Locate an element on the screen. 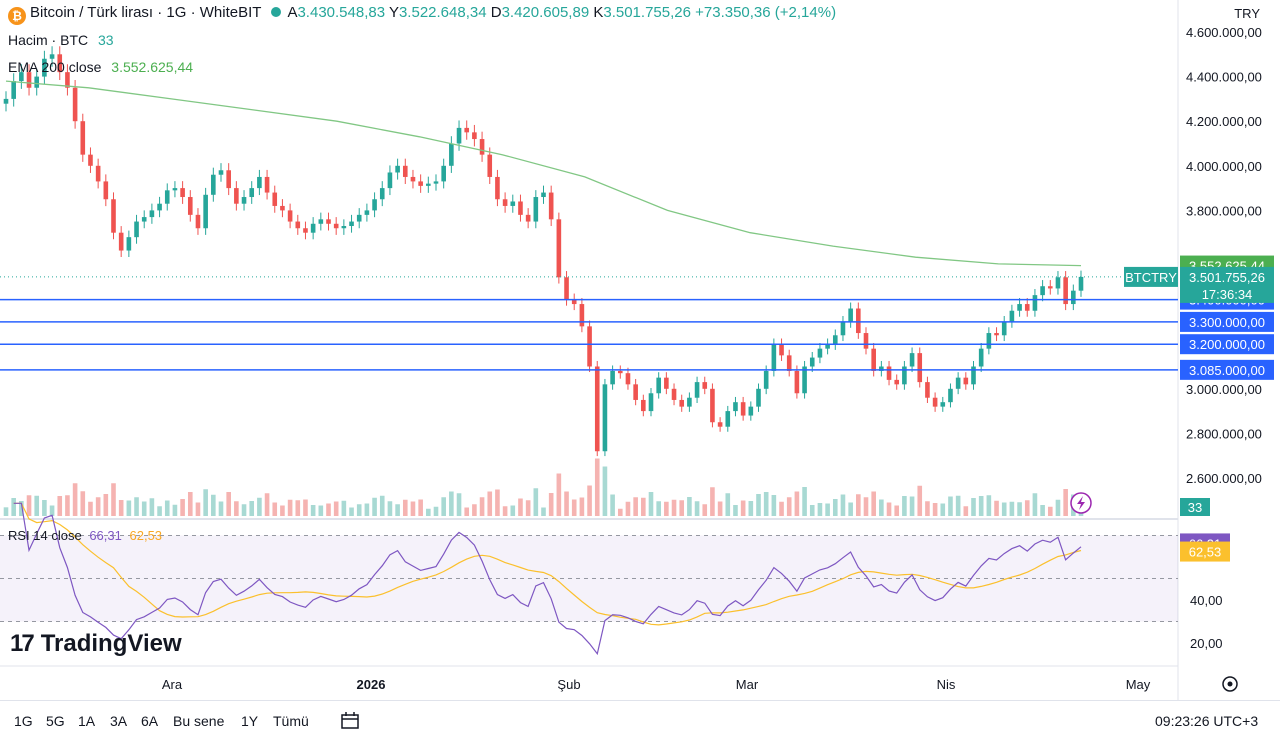  symbol-title: Bitcoin / Türk lirası · 1G · WhiteBIT is located at coordinates (146, 12).